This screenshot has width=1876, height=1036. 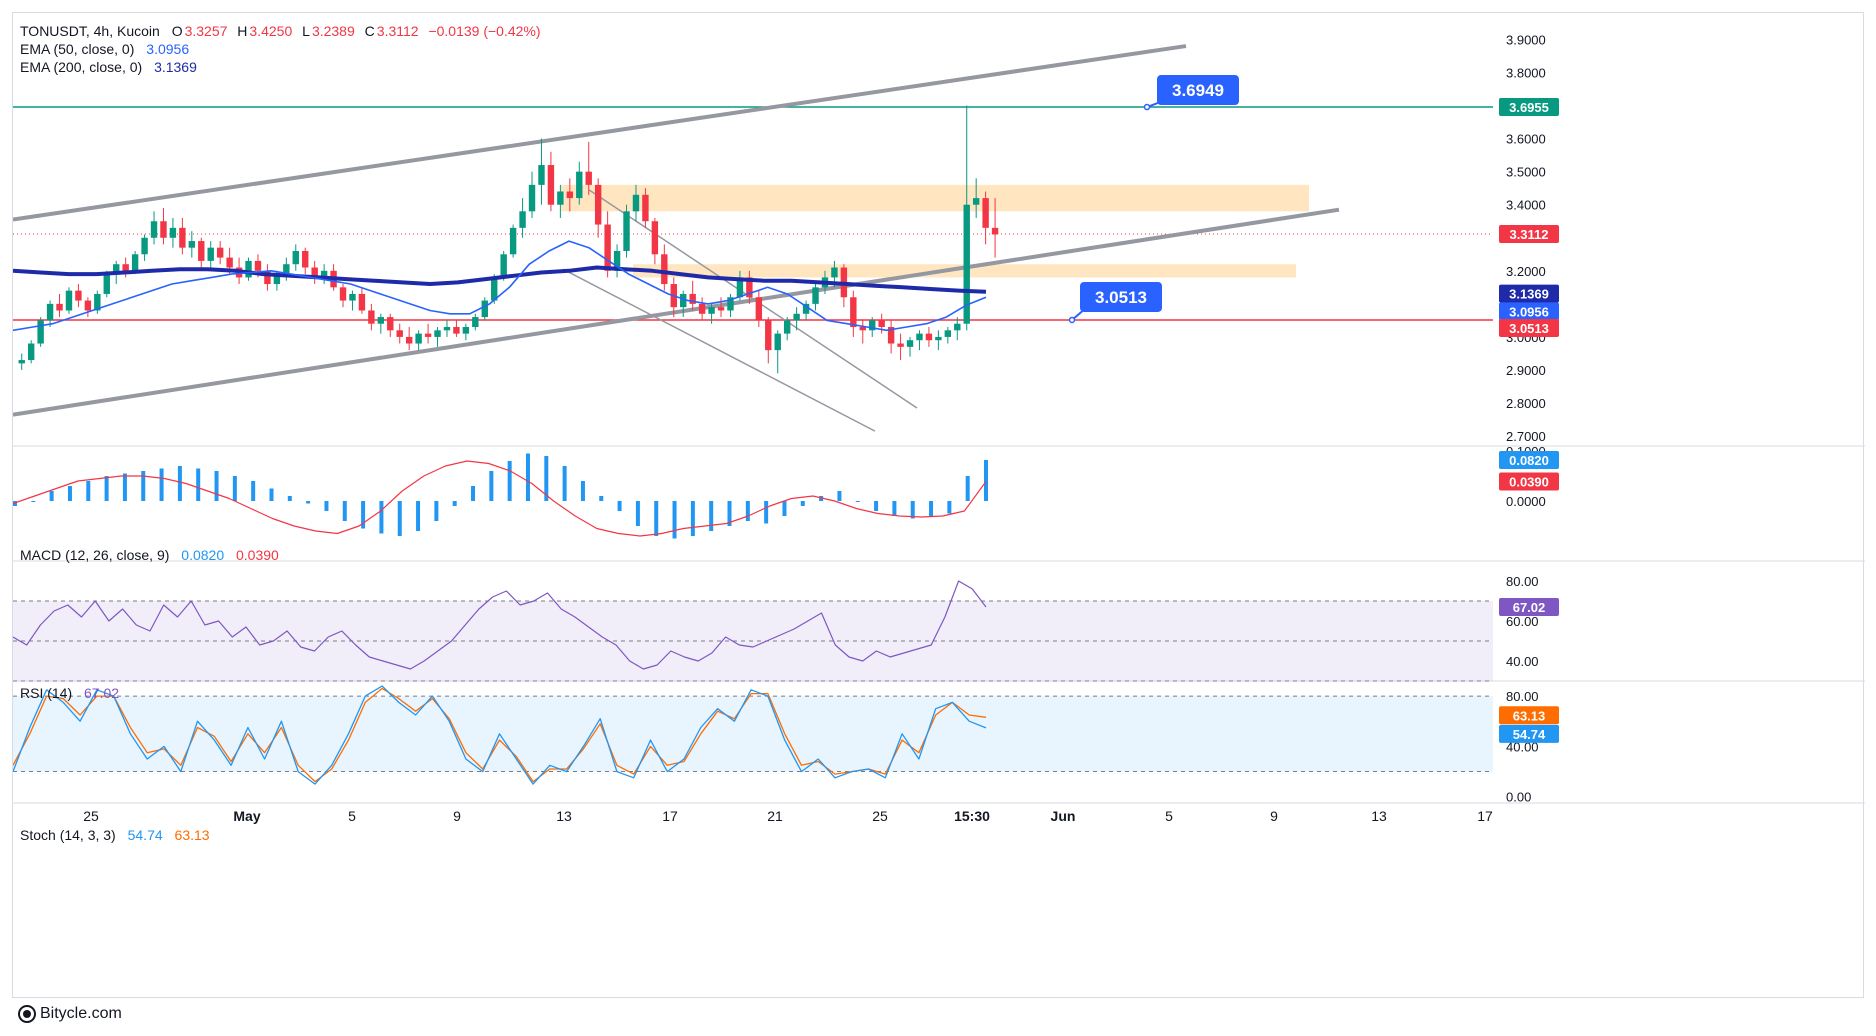 I want to click on rsi-label: RSI (14), so click(x=46, y=693).